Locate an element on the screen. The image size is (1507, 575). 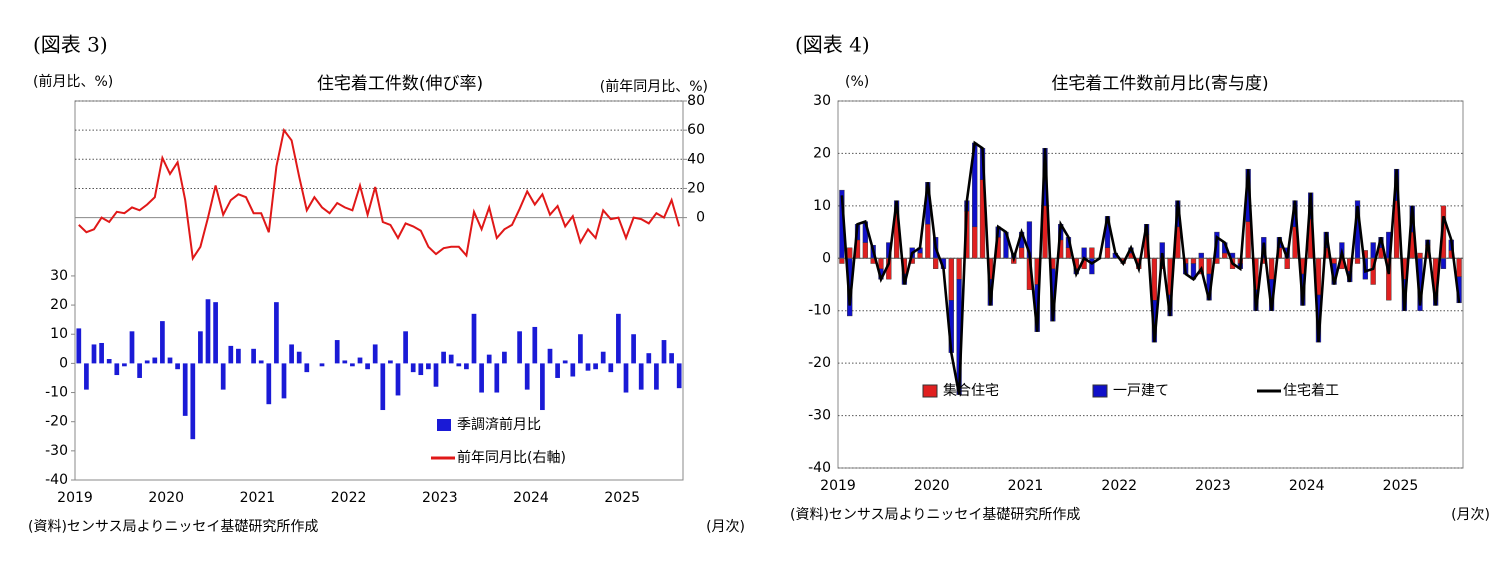
x-tick-label: 2024 is located at coordinates (531, 498).